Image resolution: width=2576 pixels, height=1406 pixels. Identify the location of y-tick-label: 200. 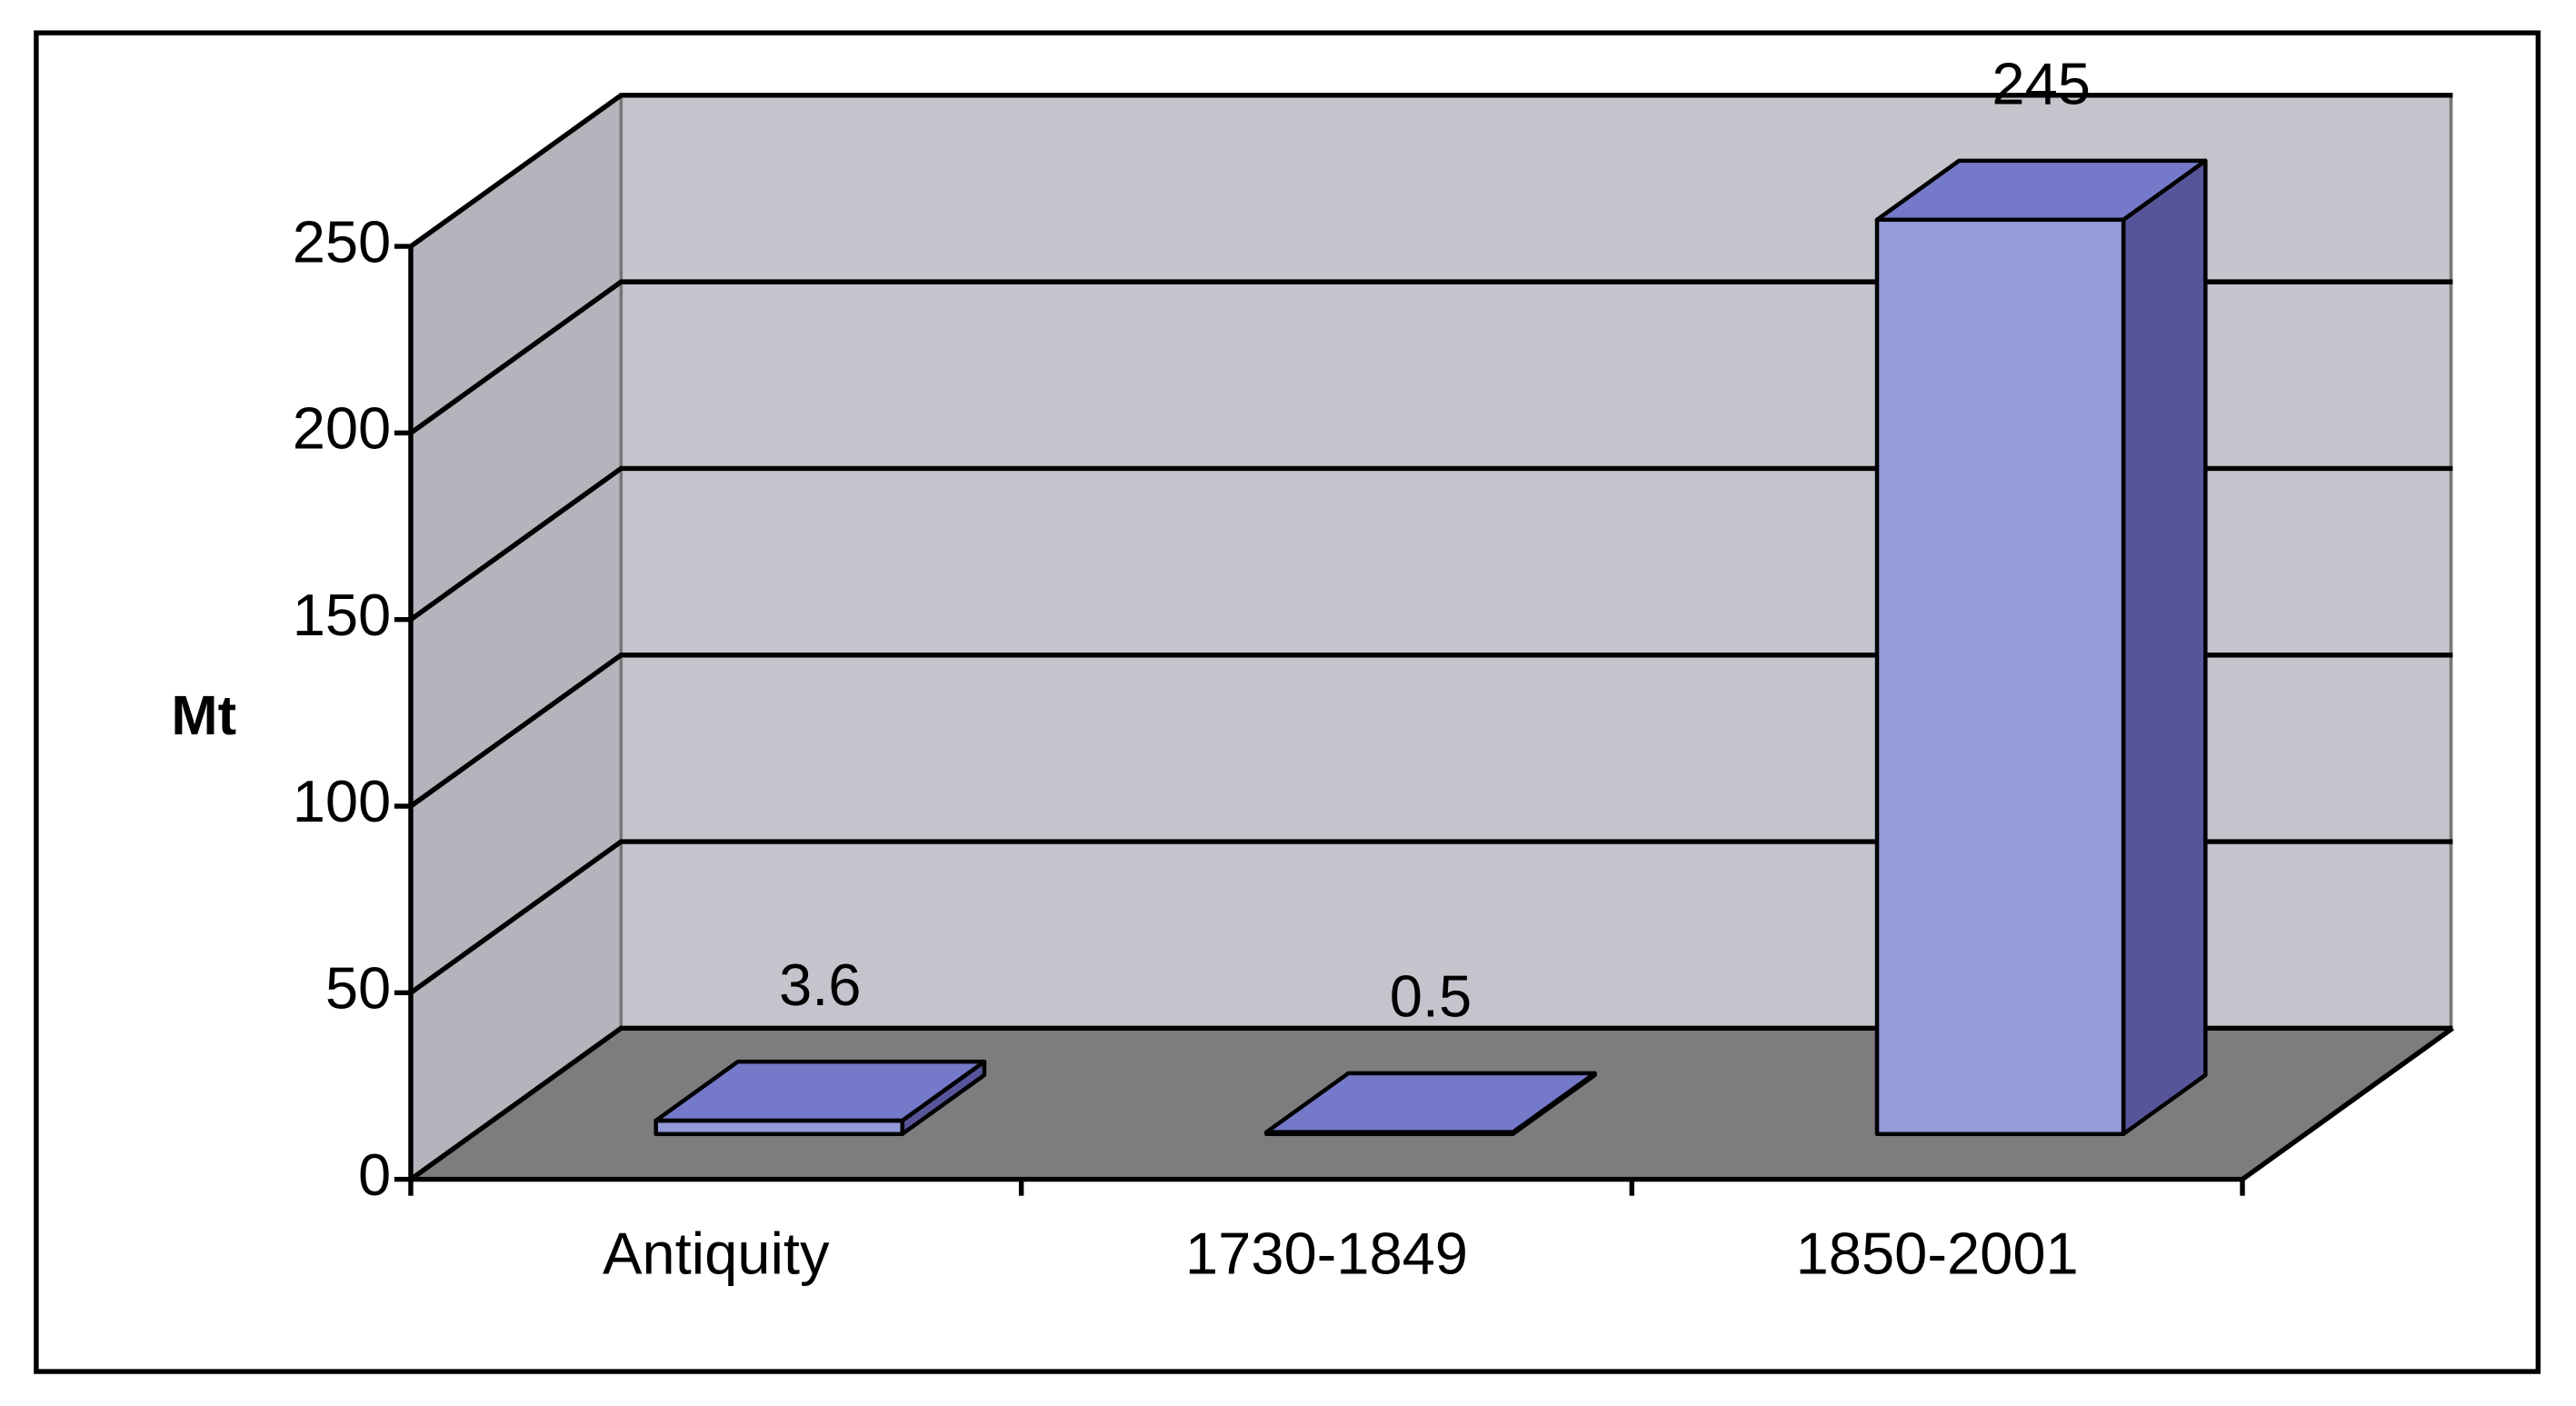
(342, 428).